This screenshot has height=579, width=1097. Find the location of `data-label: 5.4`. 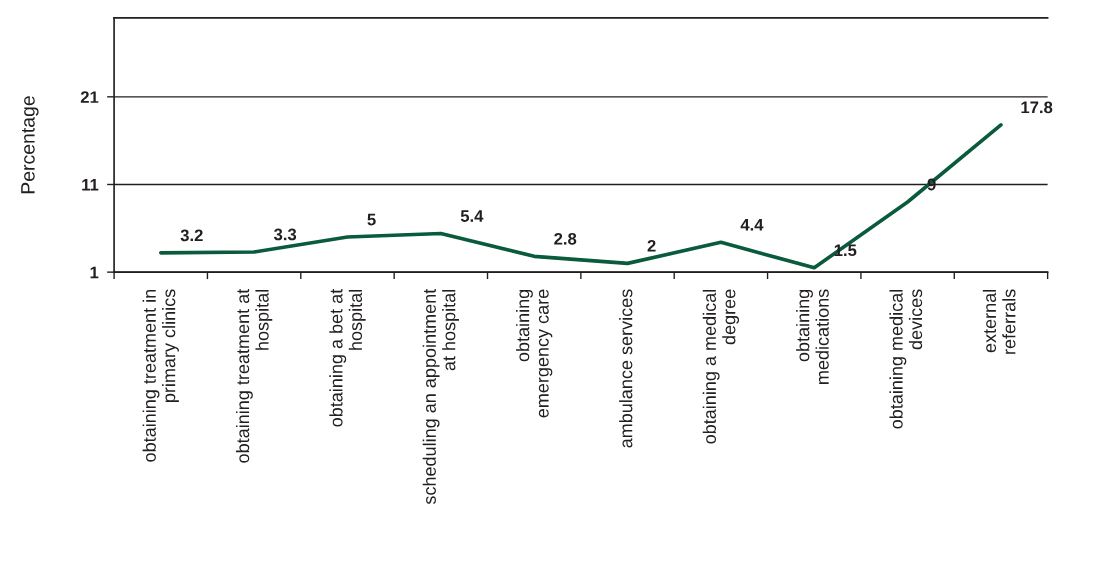

data-label: 5.4 is located at coordinates (472, 216).